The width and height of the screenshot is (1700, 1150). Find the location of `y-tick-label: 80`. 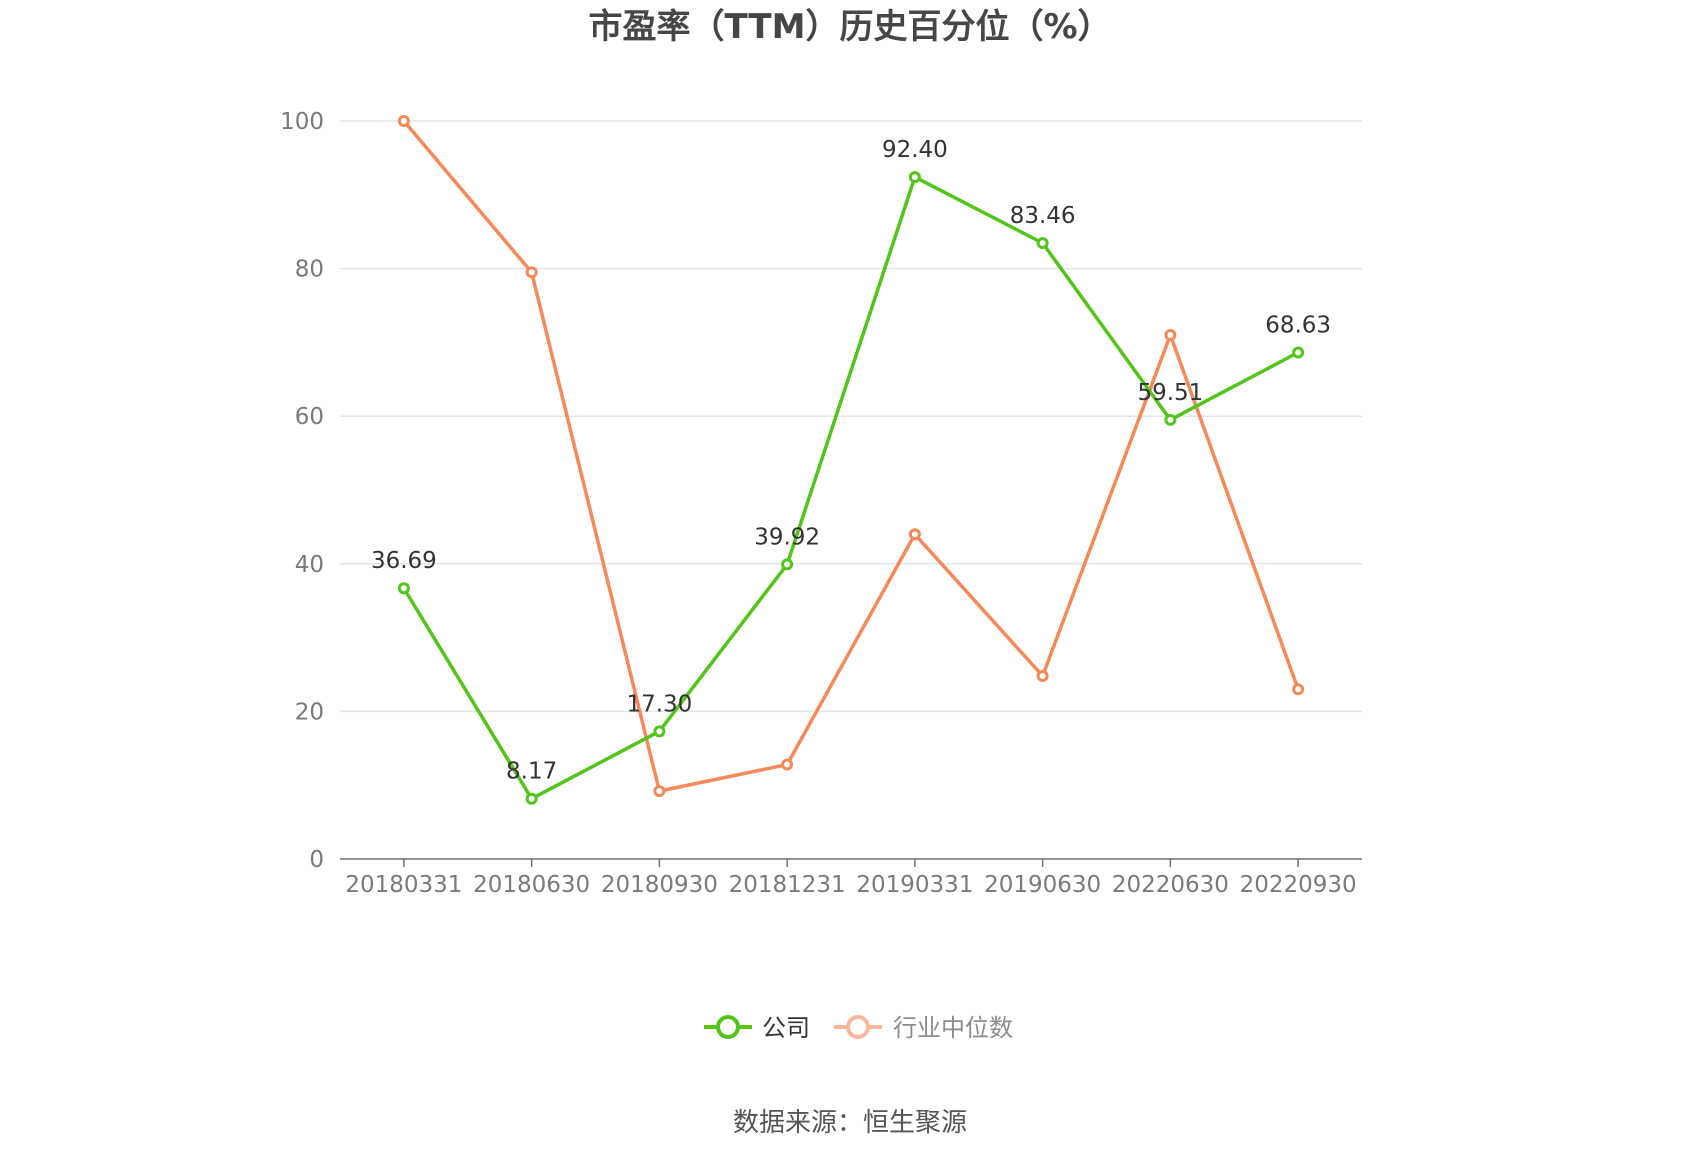

y-tick-label: 80 is located at coordinates (309, 270).